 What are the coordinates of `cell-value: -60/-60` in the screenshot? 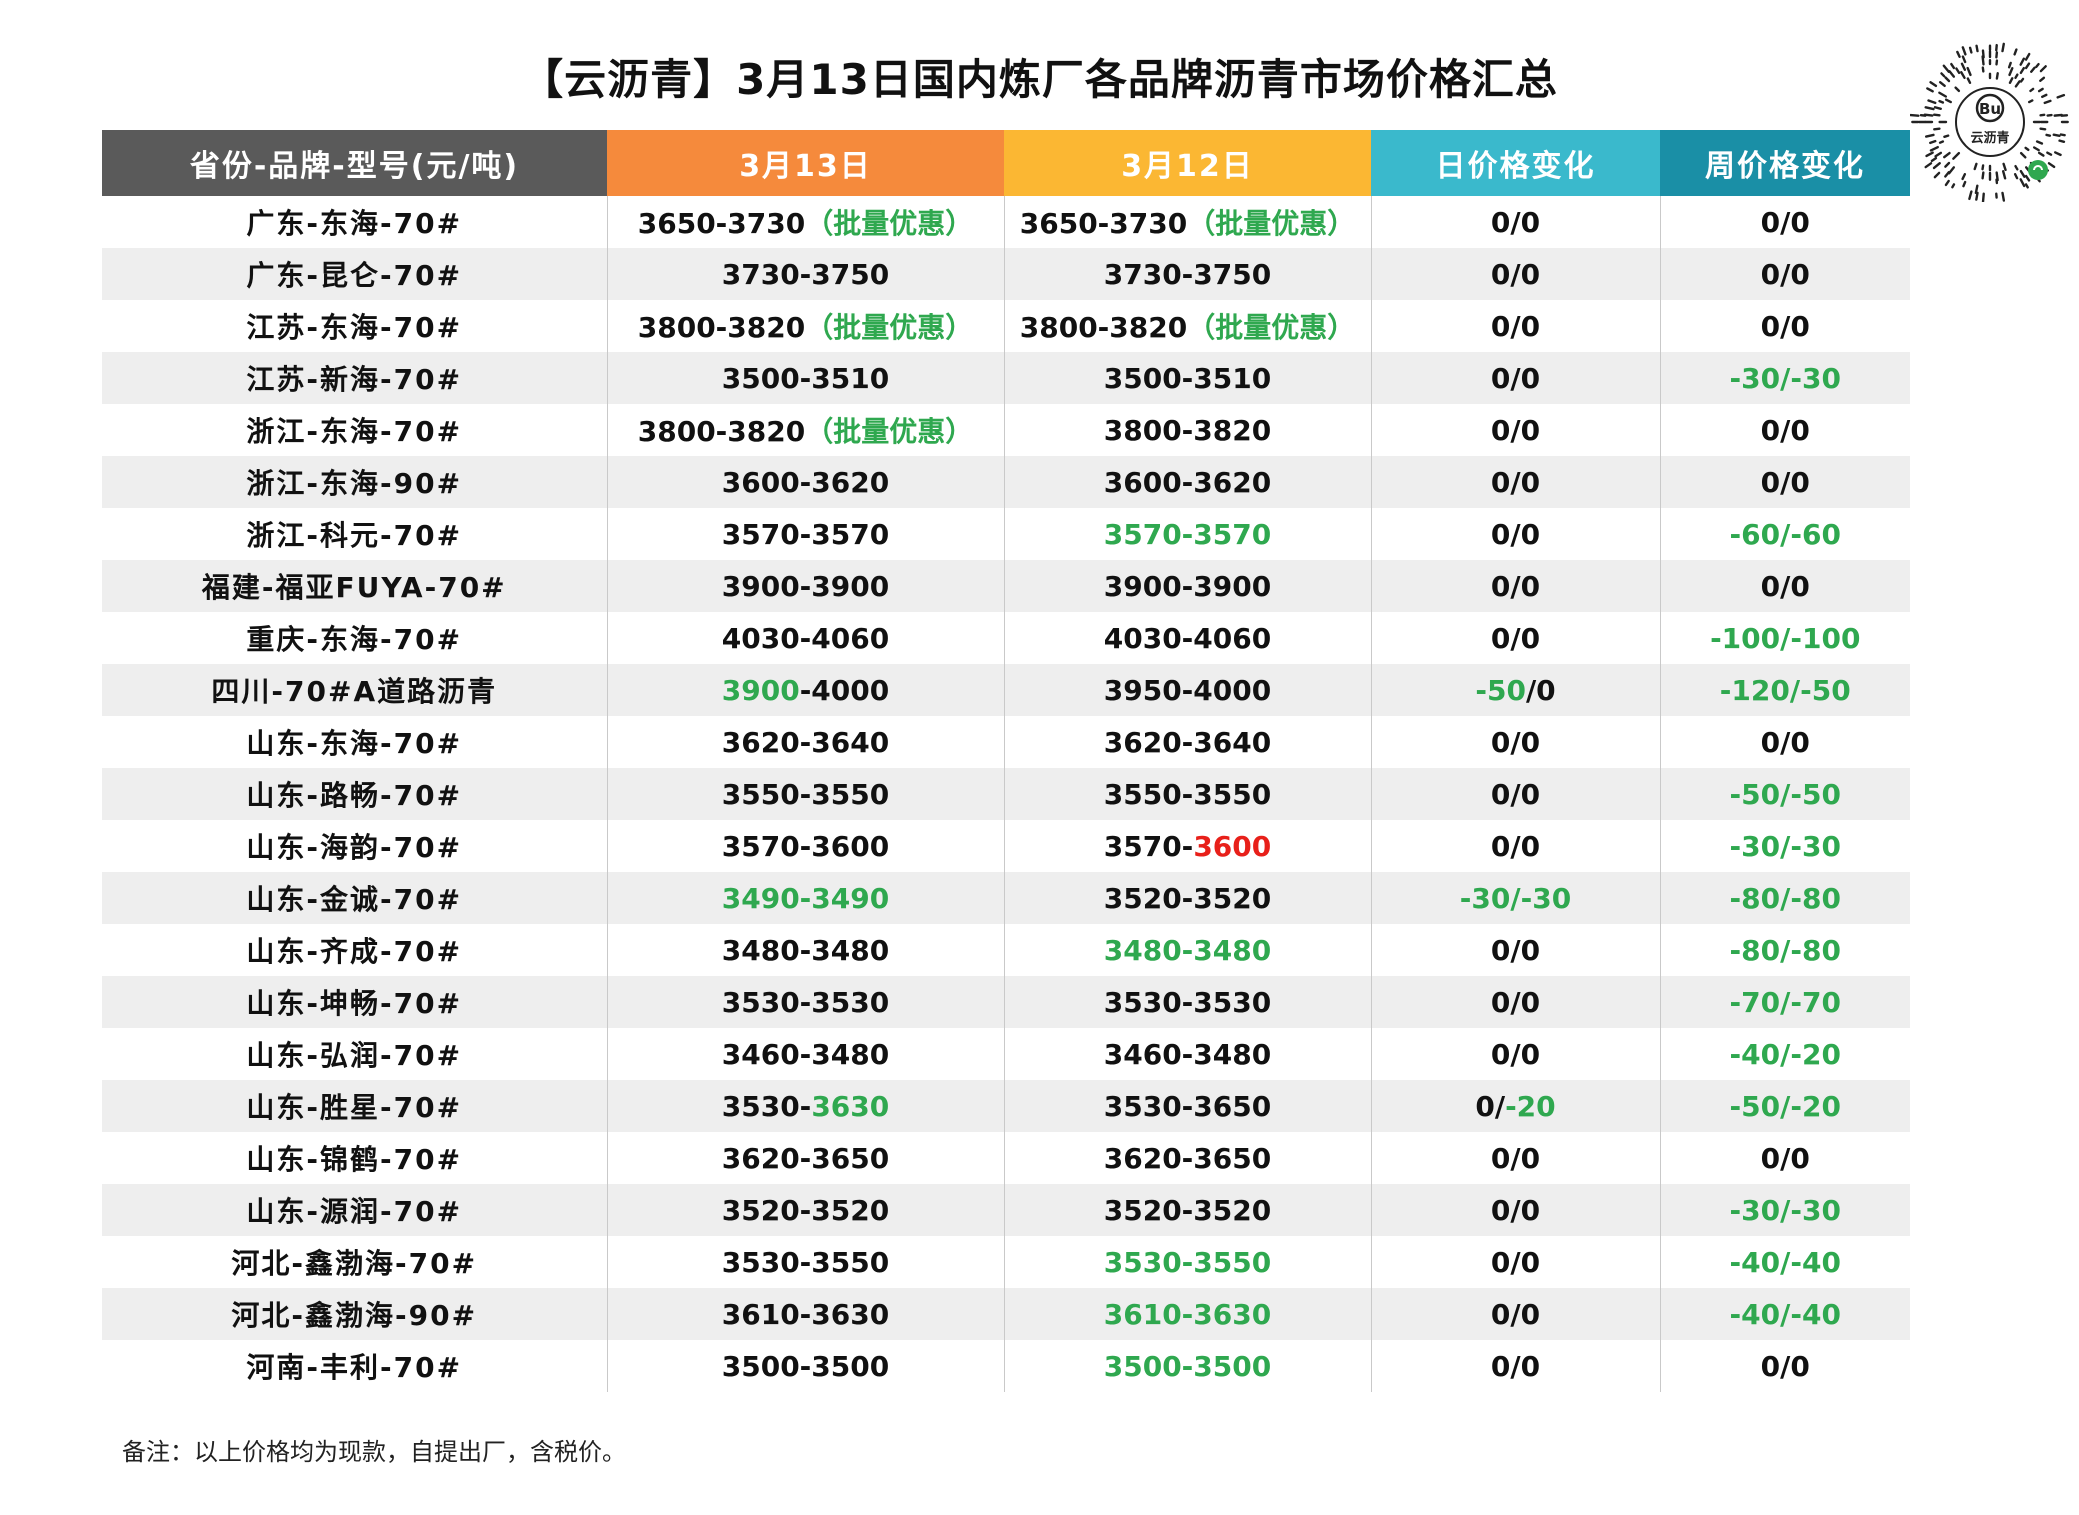 It's located at (1785, 534).